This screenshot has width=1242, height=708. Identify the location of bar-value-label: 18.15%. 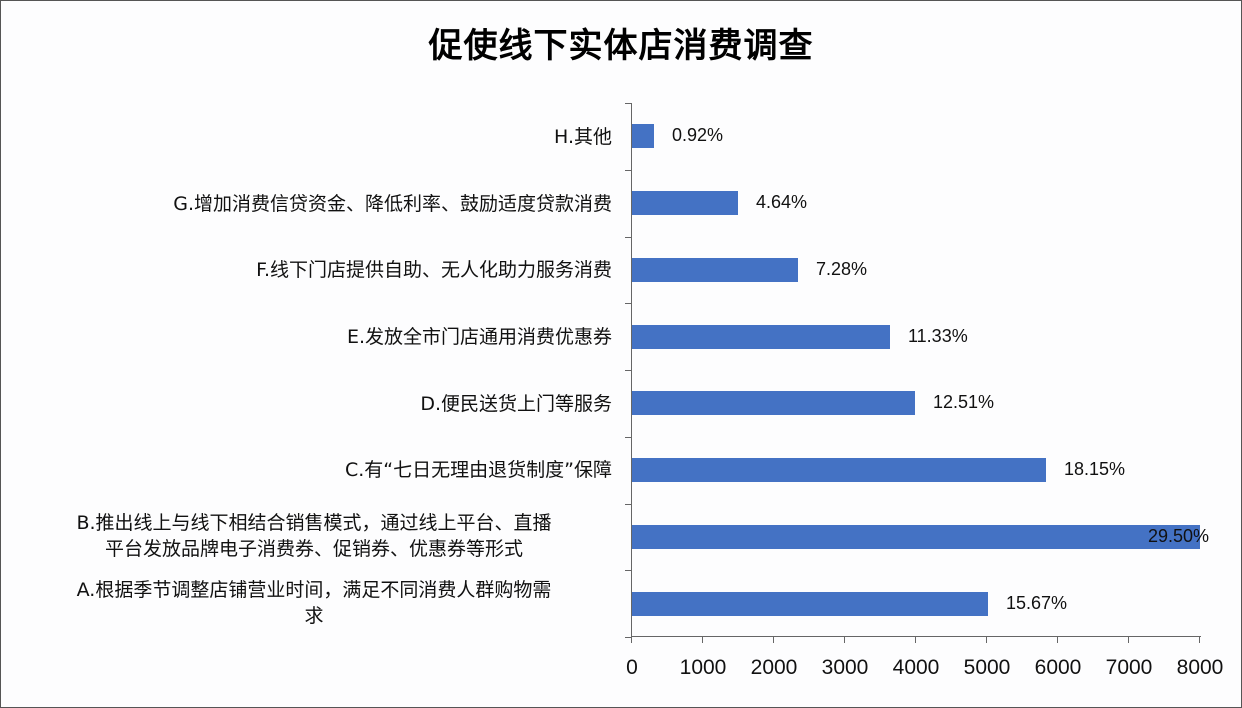
(1095, 469).